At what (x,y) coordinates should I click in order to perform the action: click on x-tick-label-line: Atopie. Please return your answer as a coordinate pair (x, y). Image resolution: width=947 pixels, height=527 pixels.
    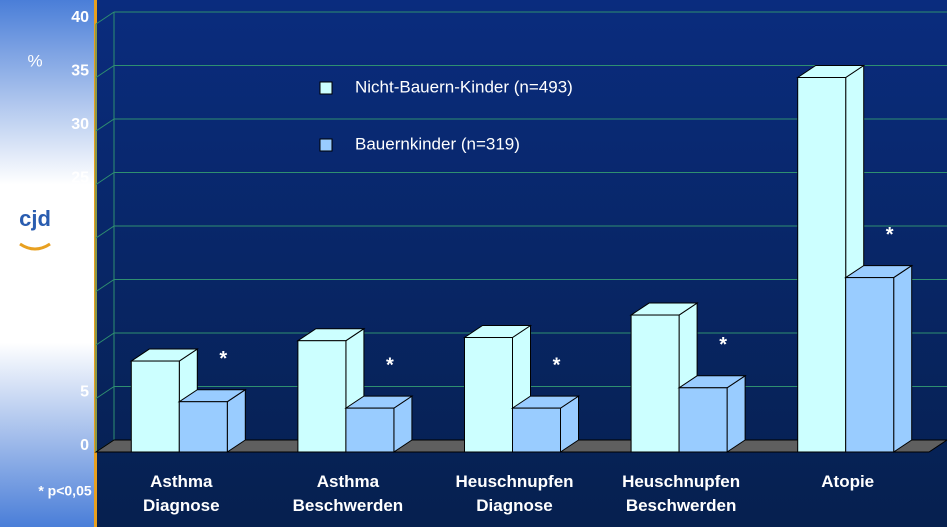
    Looking at the image, I should click on (847, 481).